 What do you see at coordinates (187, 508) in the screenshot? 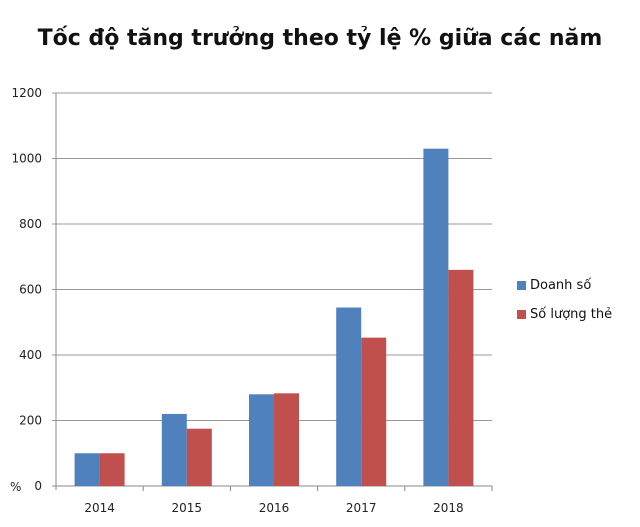
I see `x-tick-label: 2015` at bounding box center [187, 508].